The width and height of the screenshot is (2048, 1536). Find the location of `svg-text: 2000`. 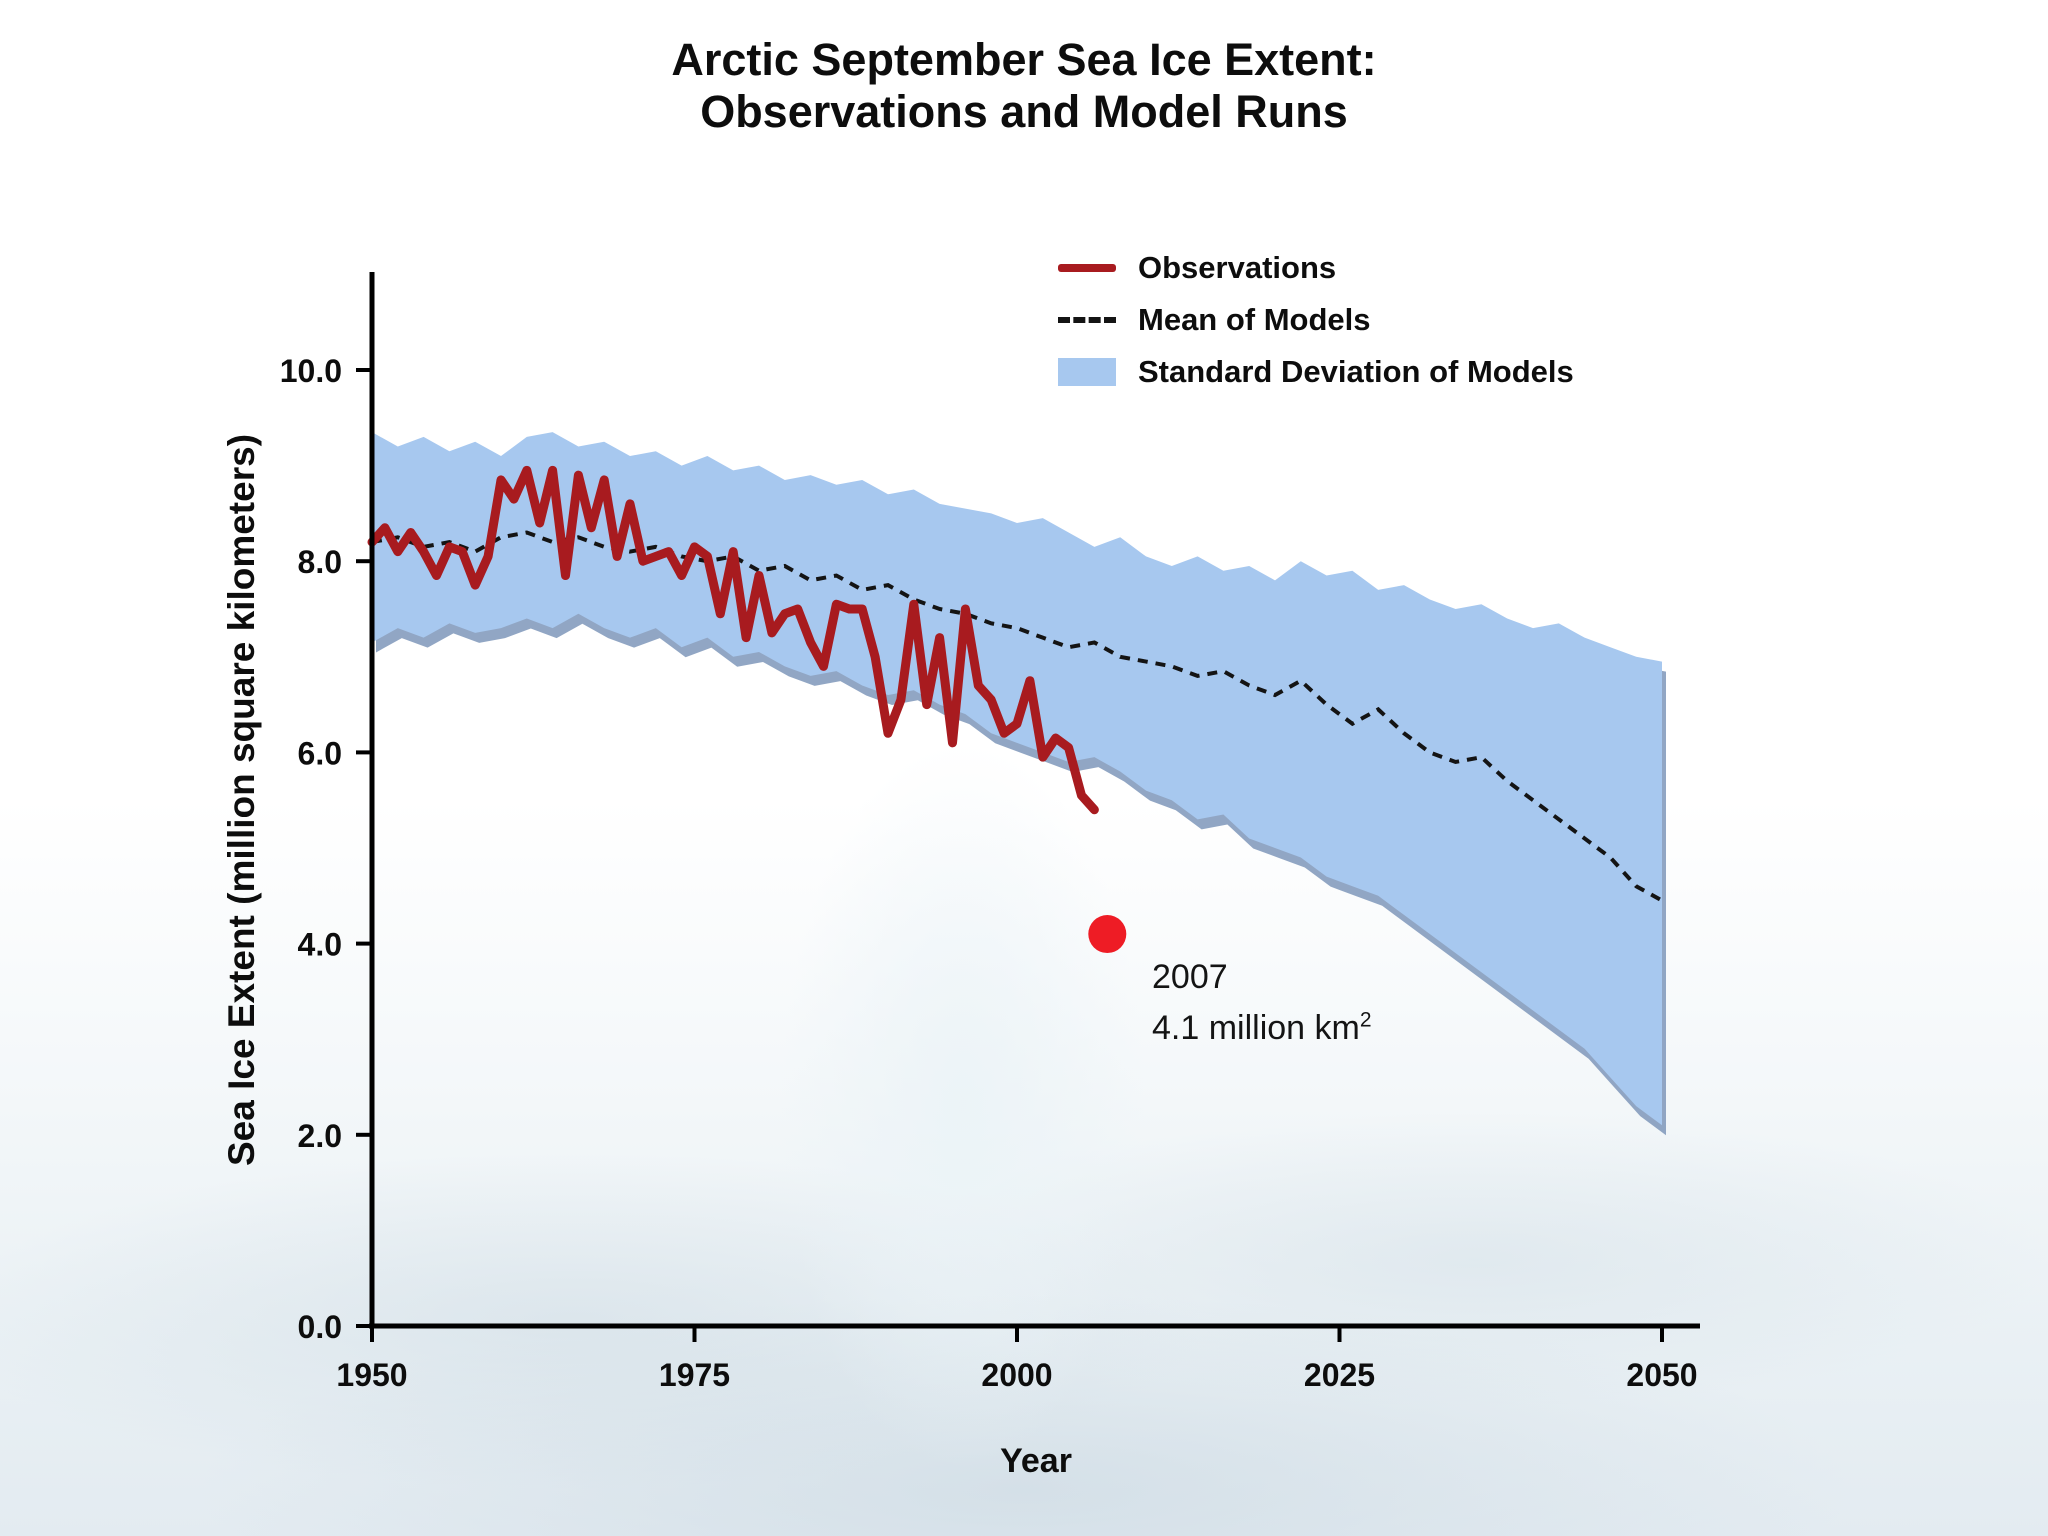

svg-text: 2000 is located at coordinates (1016, 1375).